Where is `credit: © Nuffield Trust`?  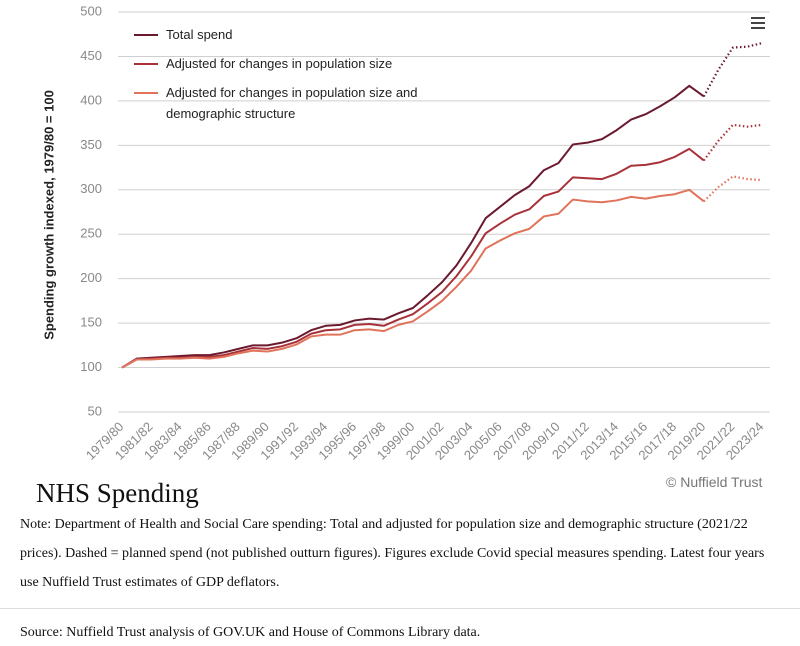
credit: © Nuffield Trust is located at coordinates (714, 482).